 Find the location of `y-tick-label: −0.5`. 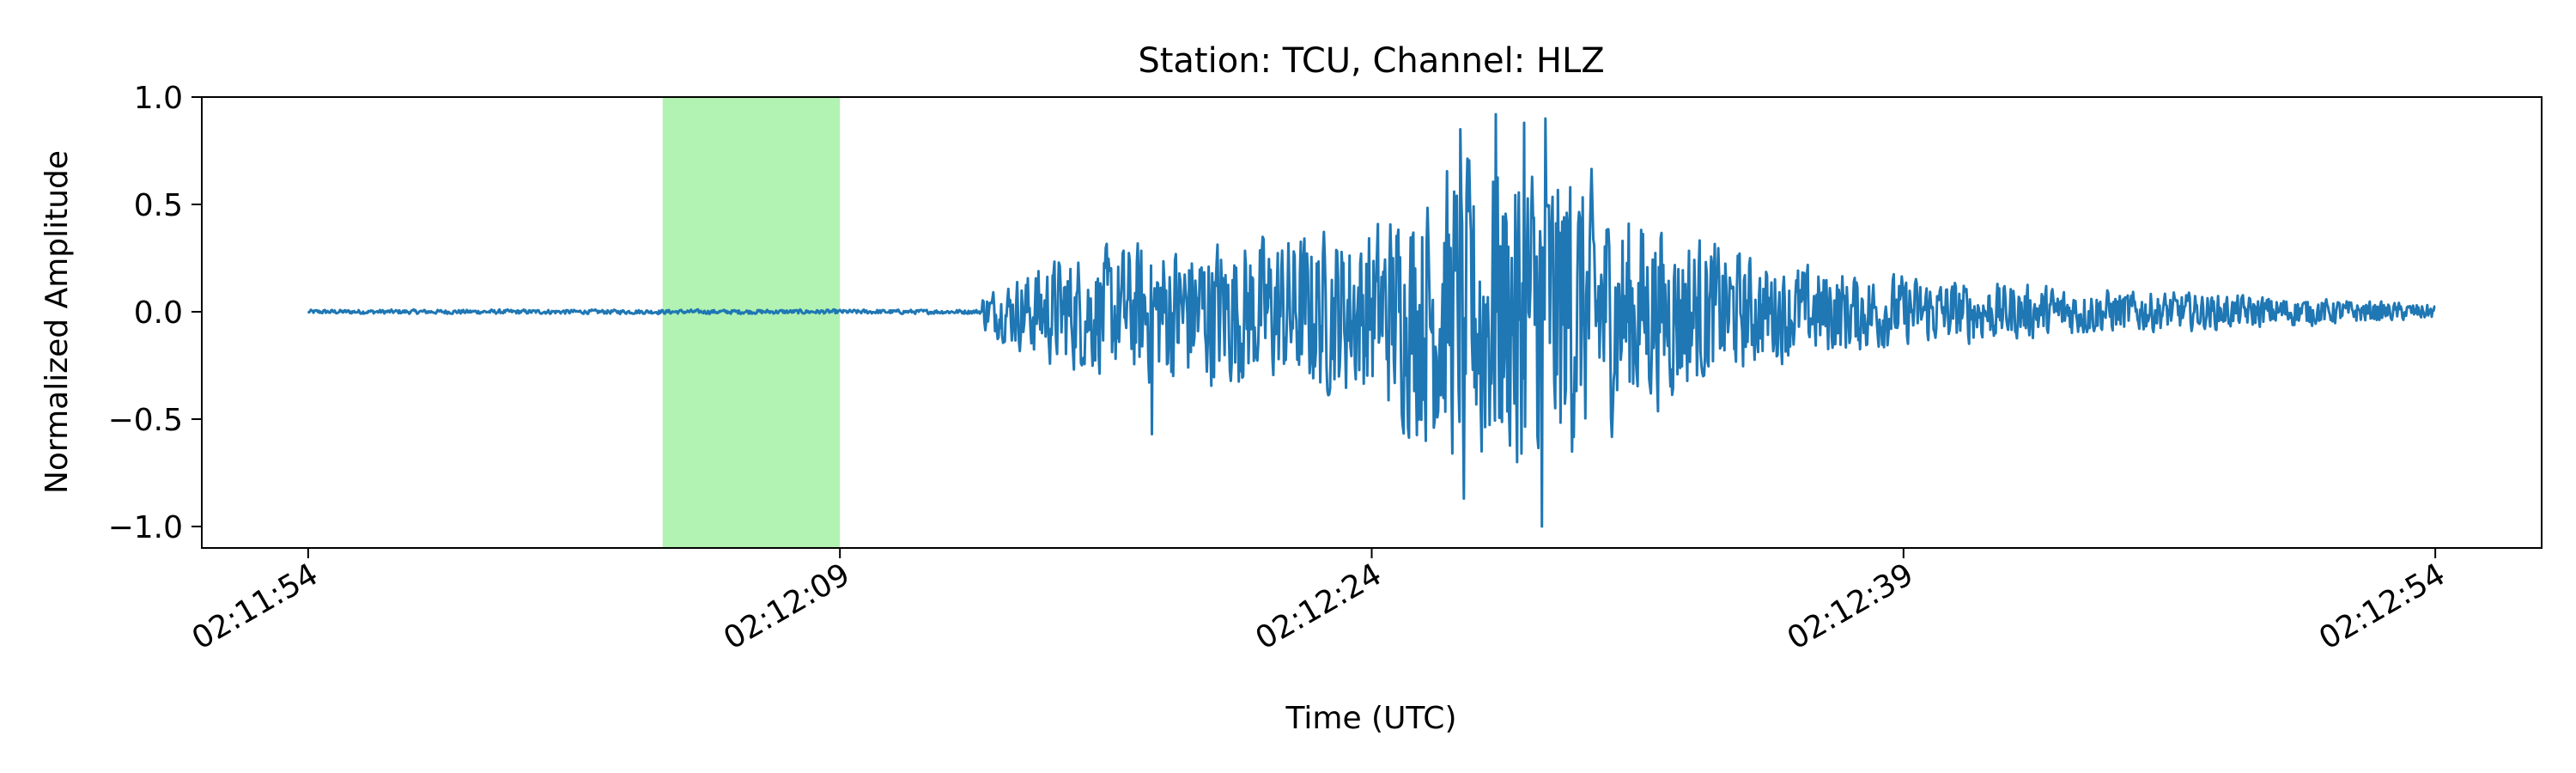

y-tick-label: −0.5 is located at coordinates (145, 420).